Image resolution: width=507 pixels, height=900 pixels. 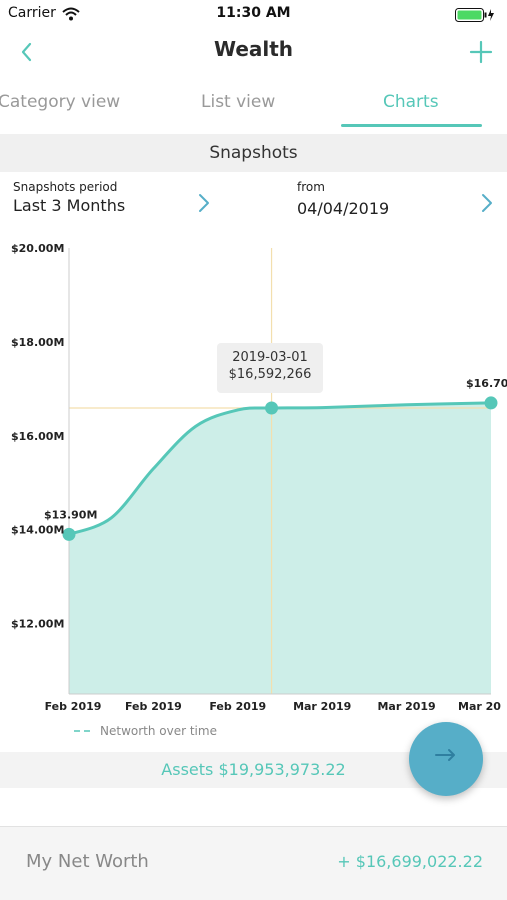 What do you see at coordinates (71, 15) in the screenshot?
I see `wifi-icon` at bounding box center [71, 15].